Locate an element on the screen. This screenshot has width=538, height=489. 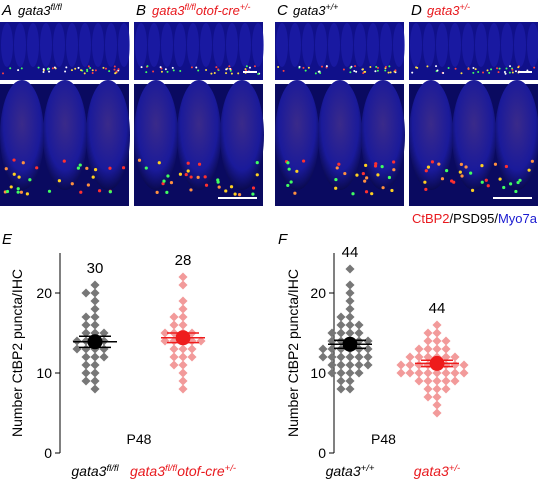
text-part: +/+ is located at coordinates (332, 7).